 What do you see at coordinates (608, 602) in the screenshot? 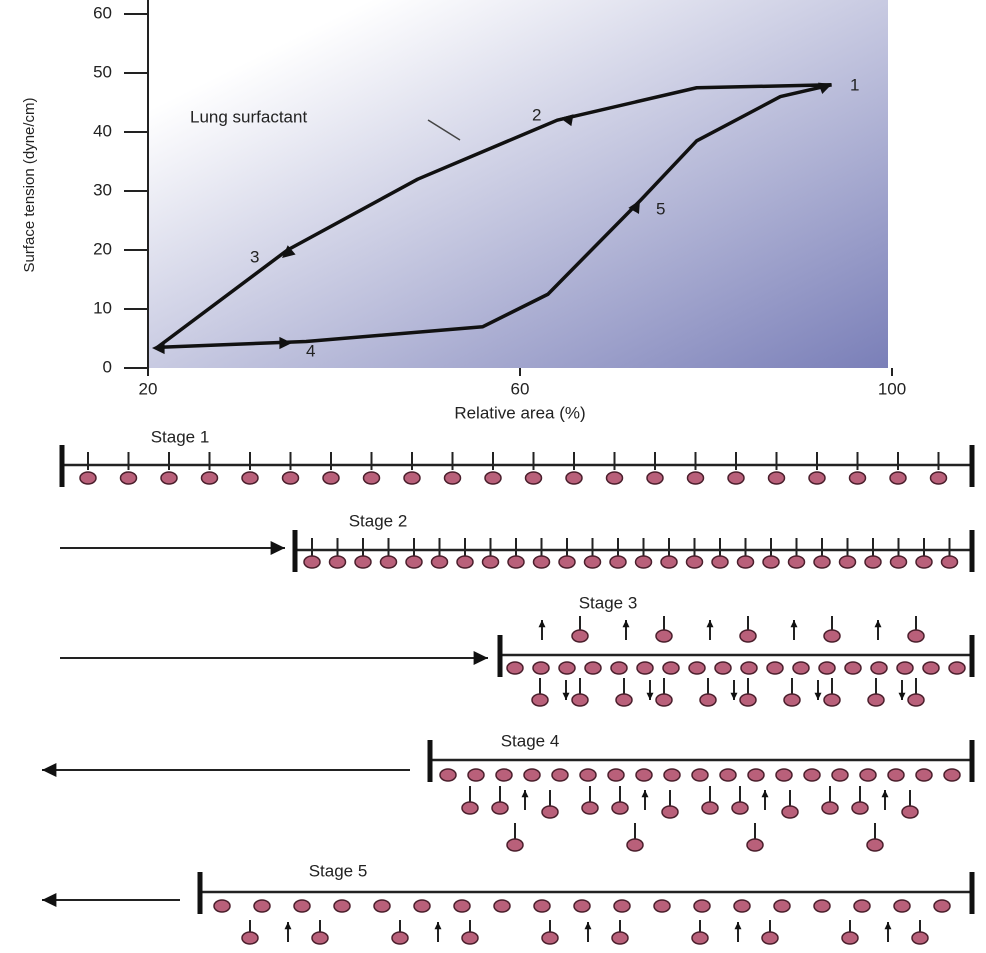
I see `stage-label: Stage 3` at bounding box center [608, 602].